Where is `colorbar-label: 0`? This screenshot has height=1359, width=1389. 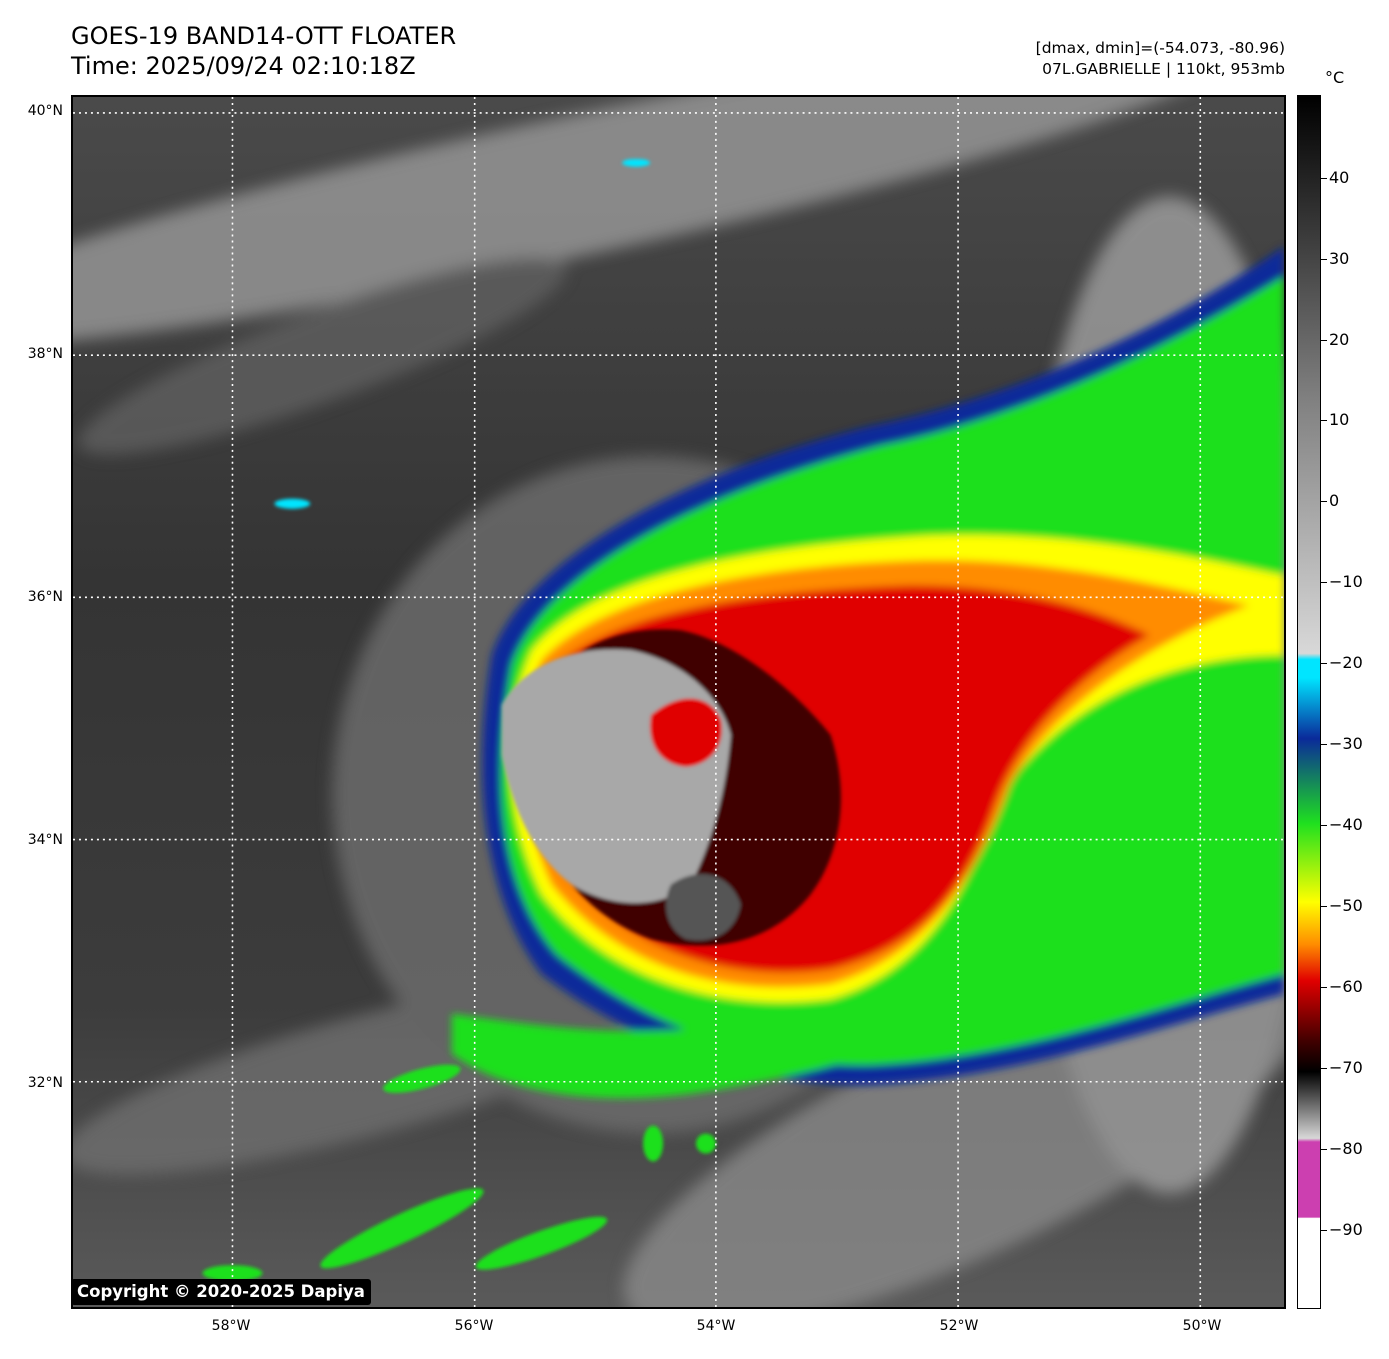 colorbar-label: 0 is located at coordinates (1334, 500).